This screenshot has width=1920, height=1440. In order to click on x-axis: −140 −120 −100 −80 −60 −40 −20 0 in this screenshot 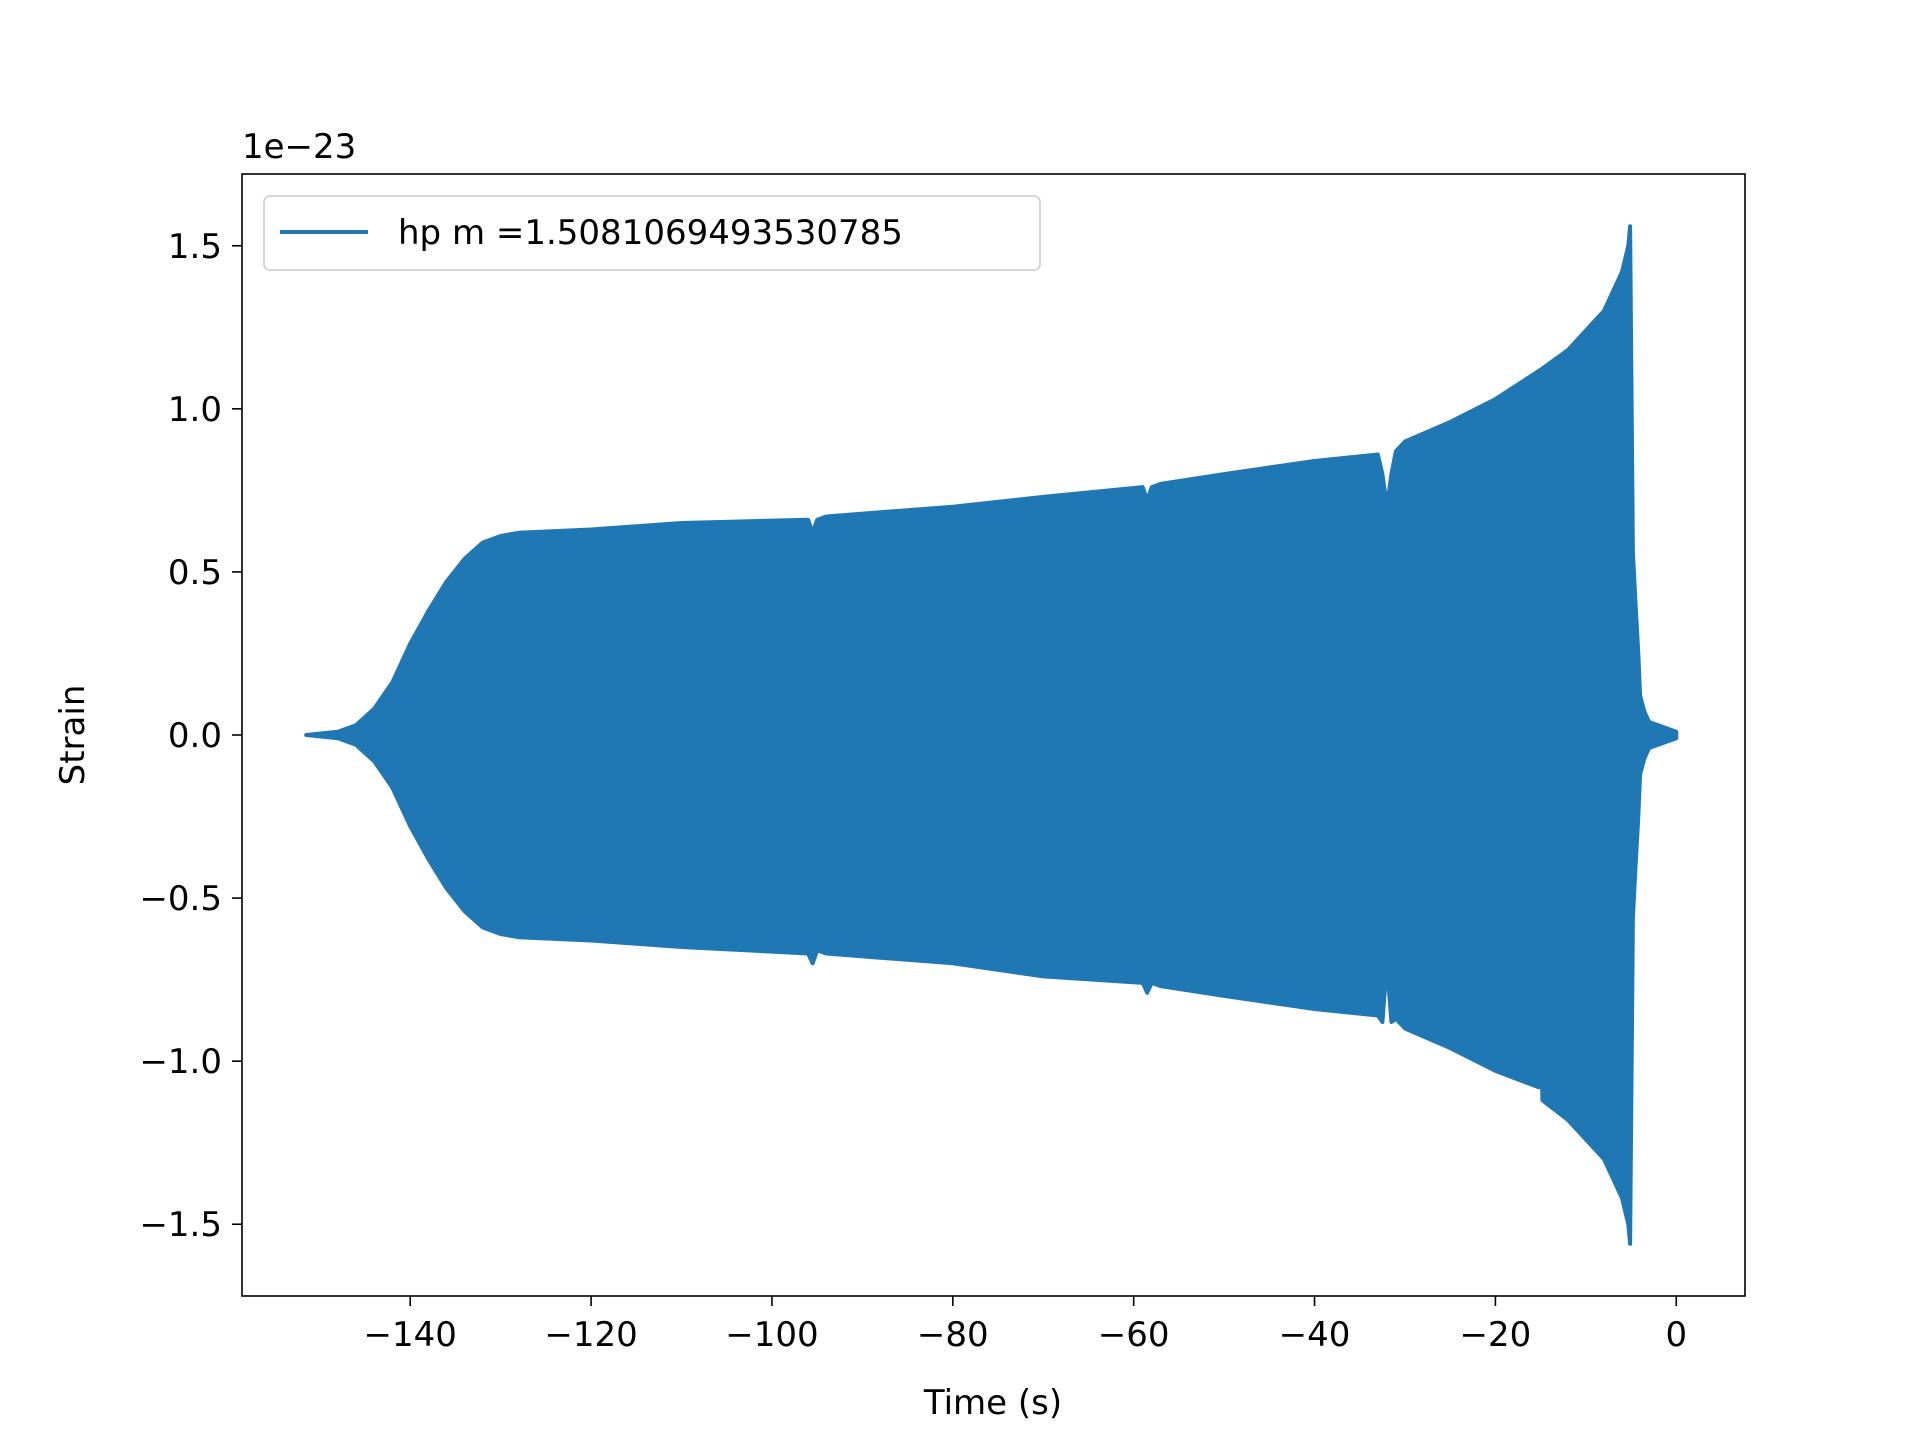, I will do `click(1025, 1325)`.